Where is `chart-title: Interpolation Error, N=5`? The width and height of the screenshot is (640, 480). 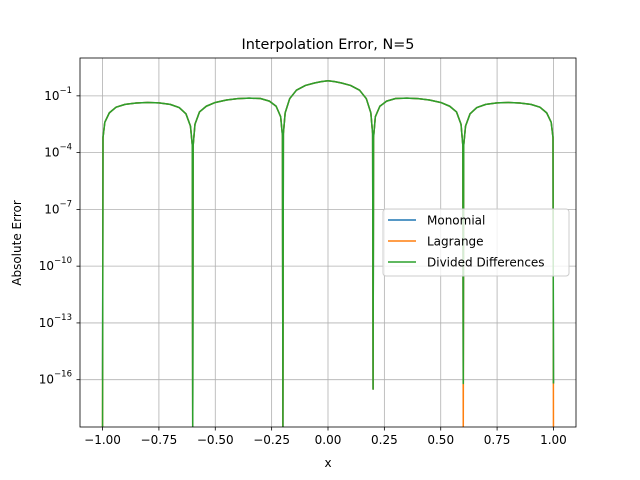 chart-title: Interpolation Error, N=5 is located at coordinates (328, 45).